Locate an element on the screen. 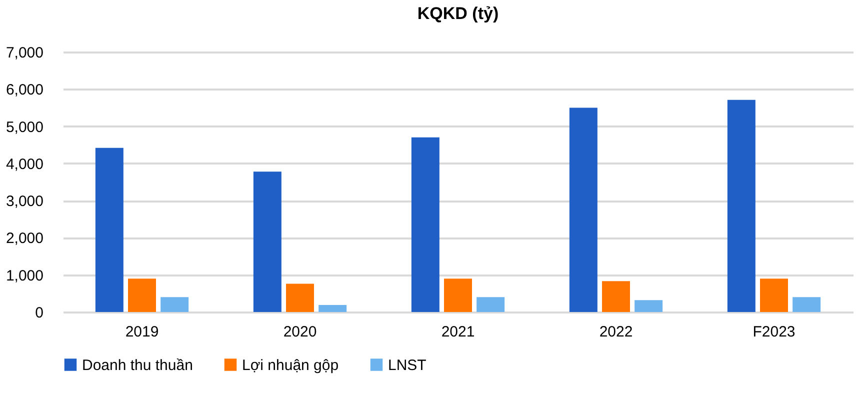 This screenshot has height=407, width=866. x-tick-label: 2021 is located at coordinates (458, 332).